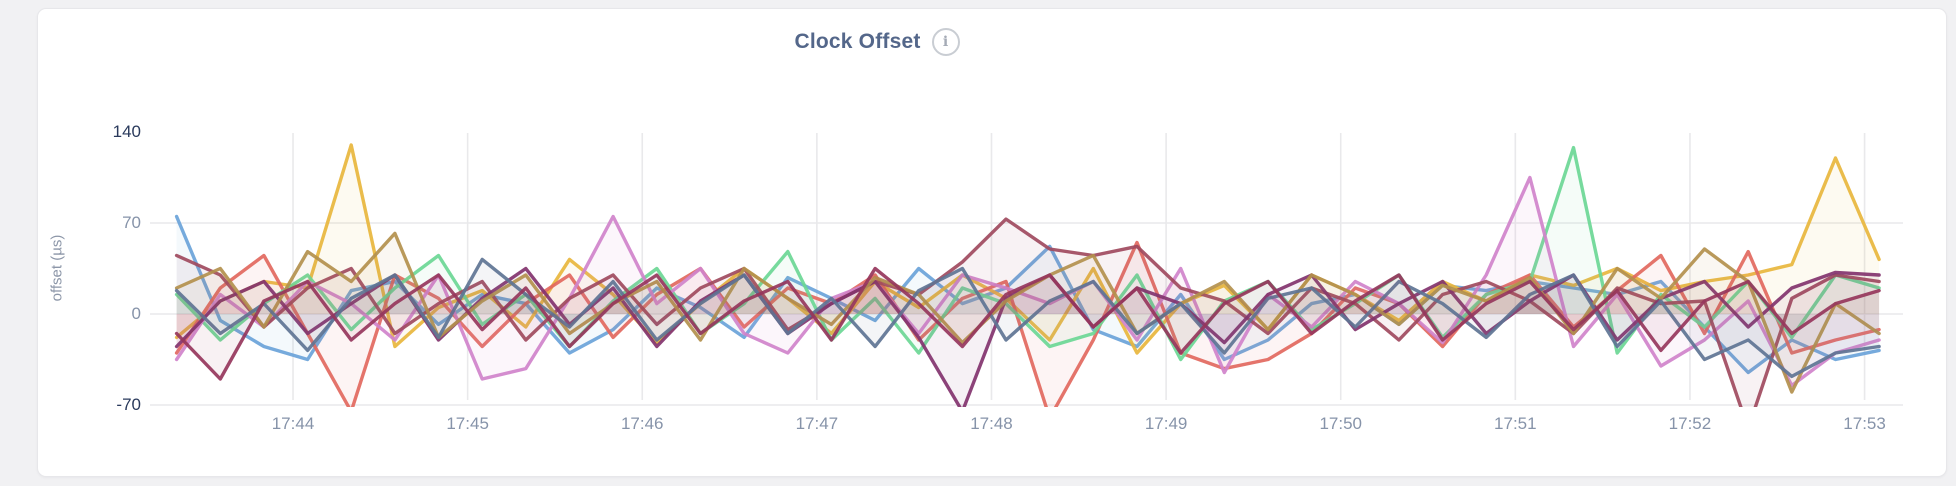  I want to click on x-tick-label: 17:53, so click(1864, 423).